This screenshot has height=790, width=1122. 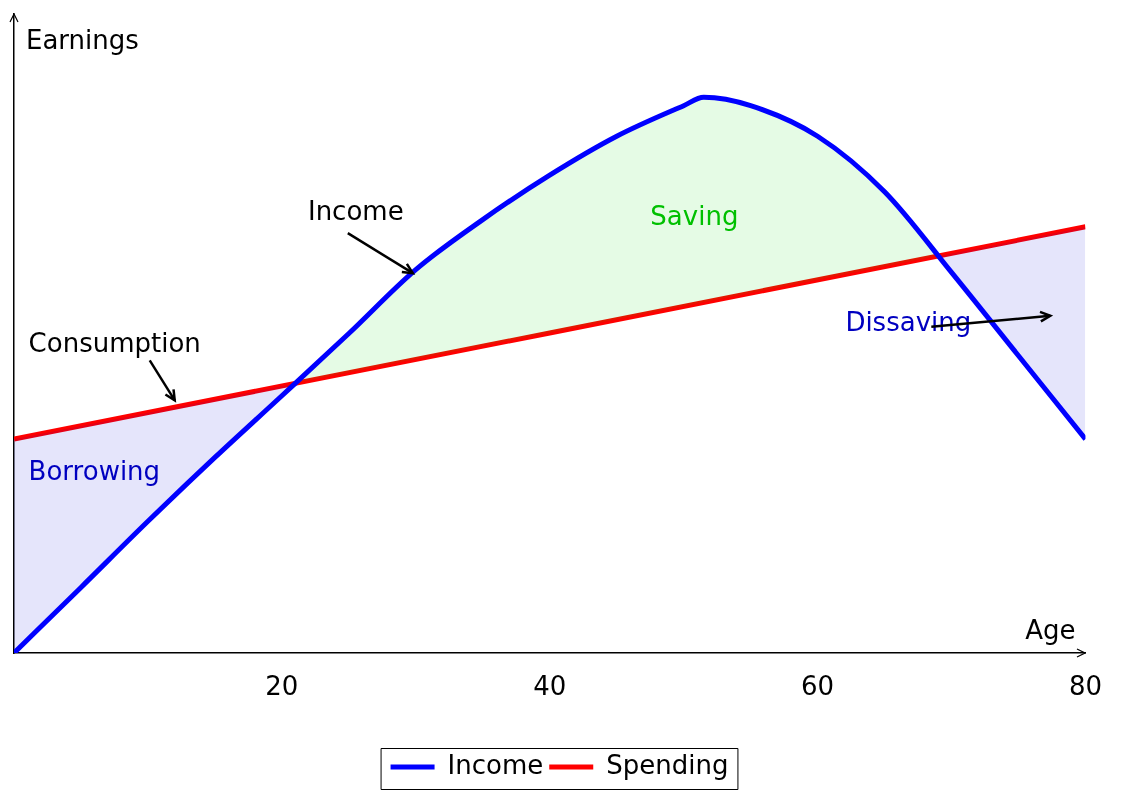 I want to click on annotation: Dissaving, so click(x=908, y=321).